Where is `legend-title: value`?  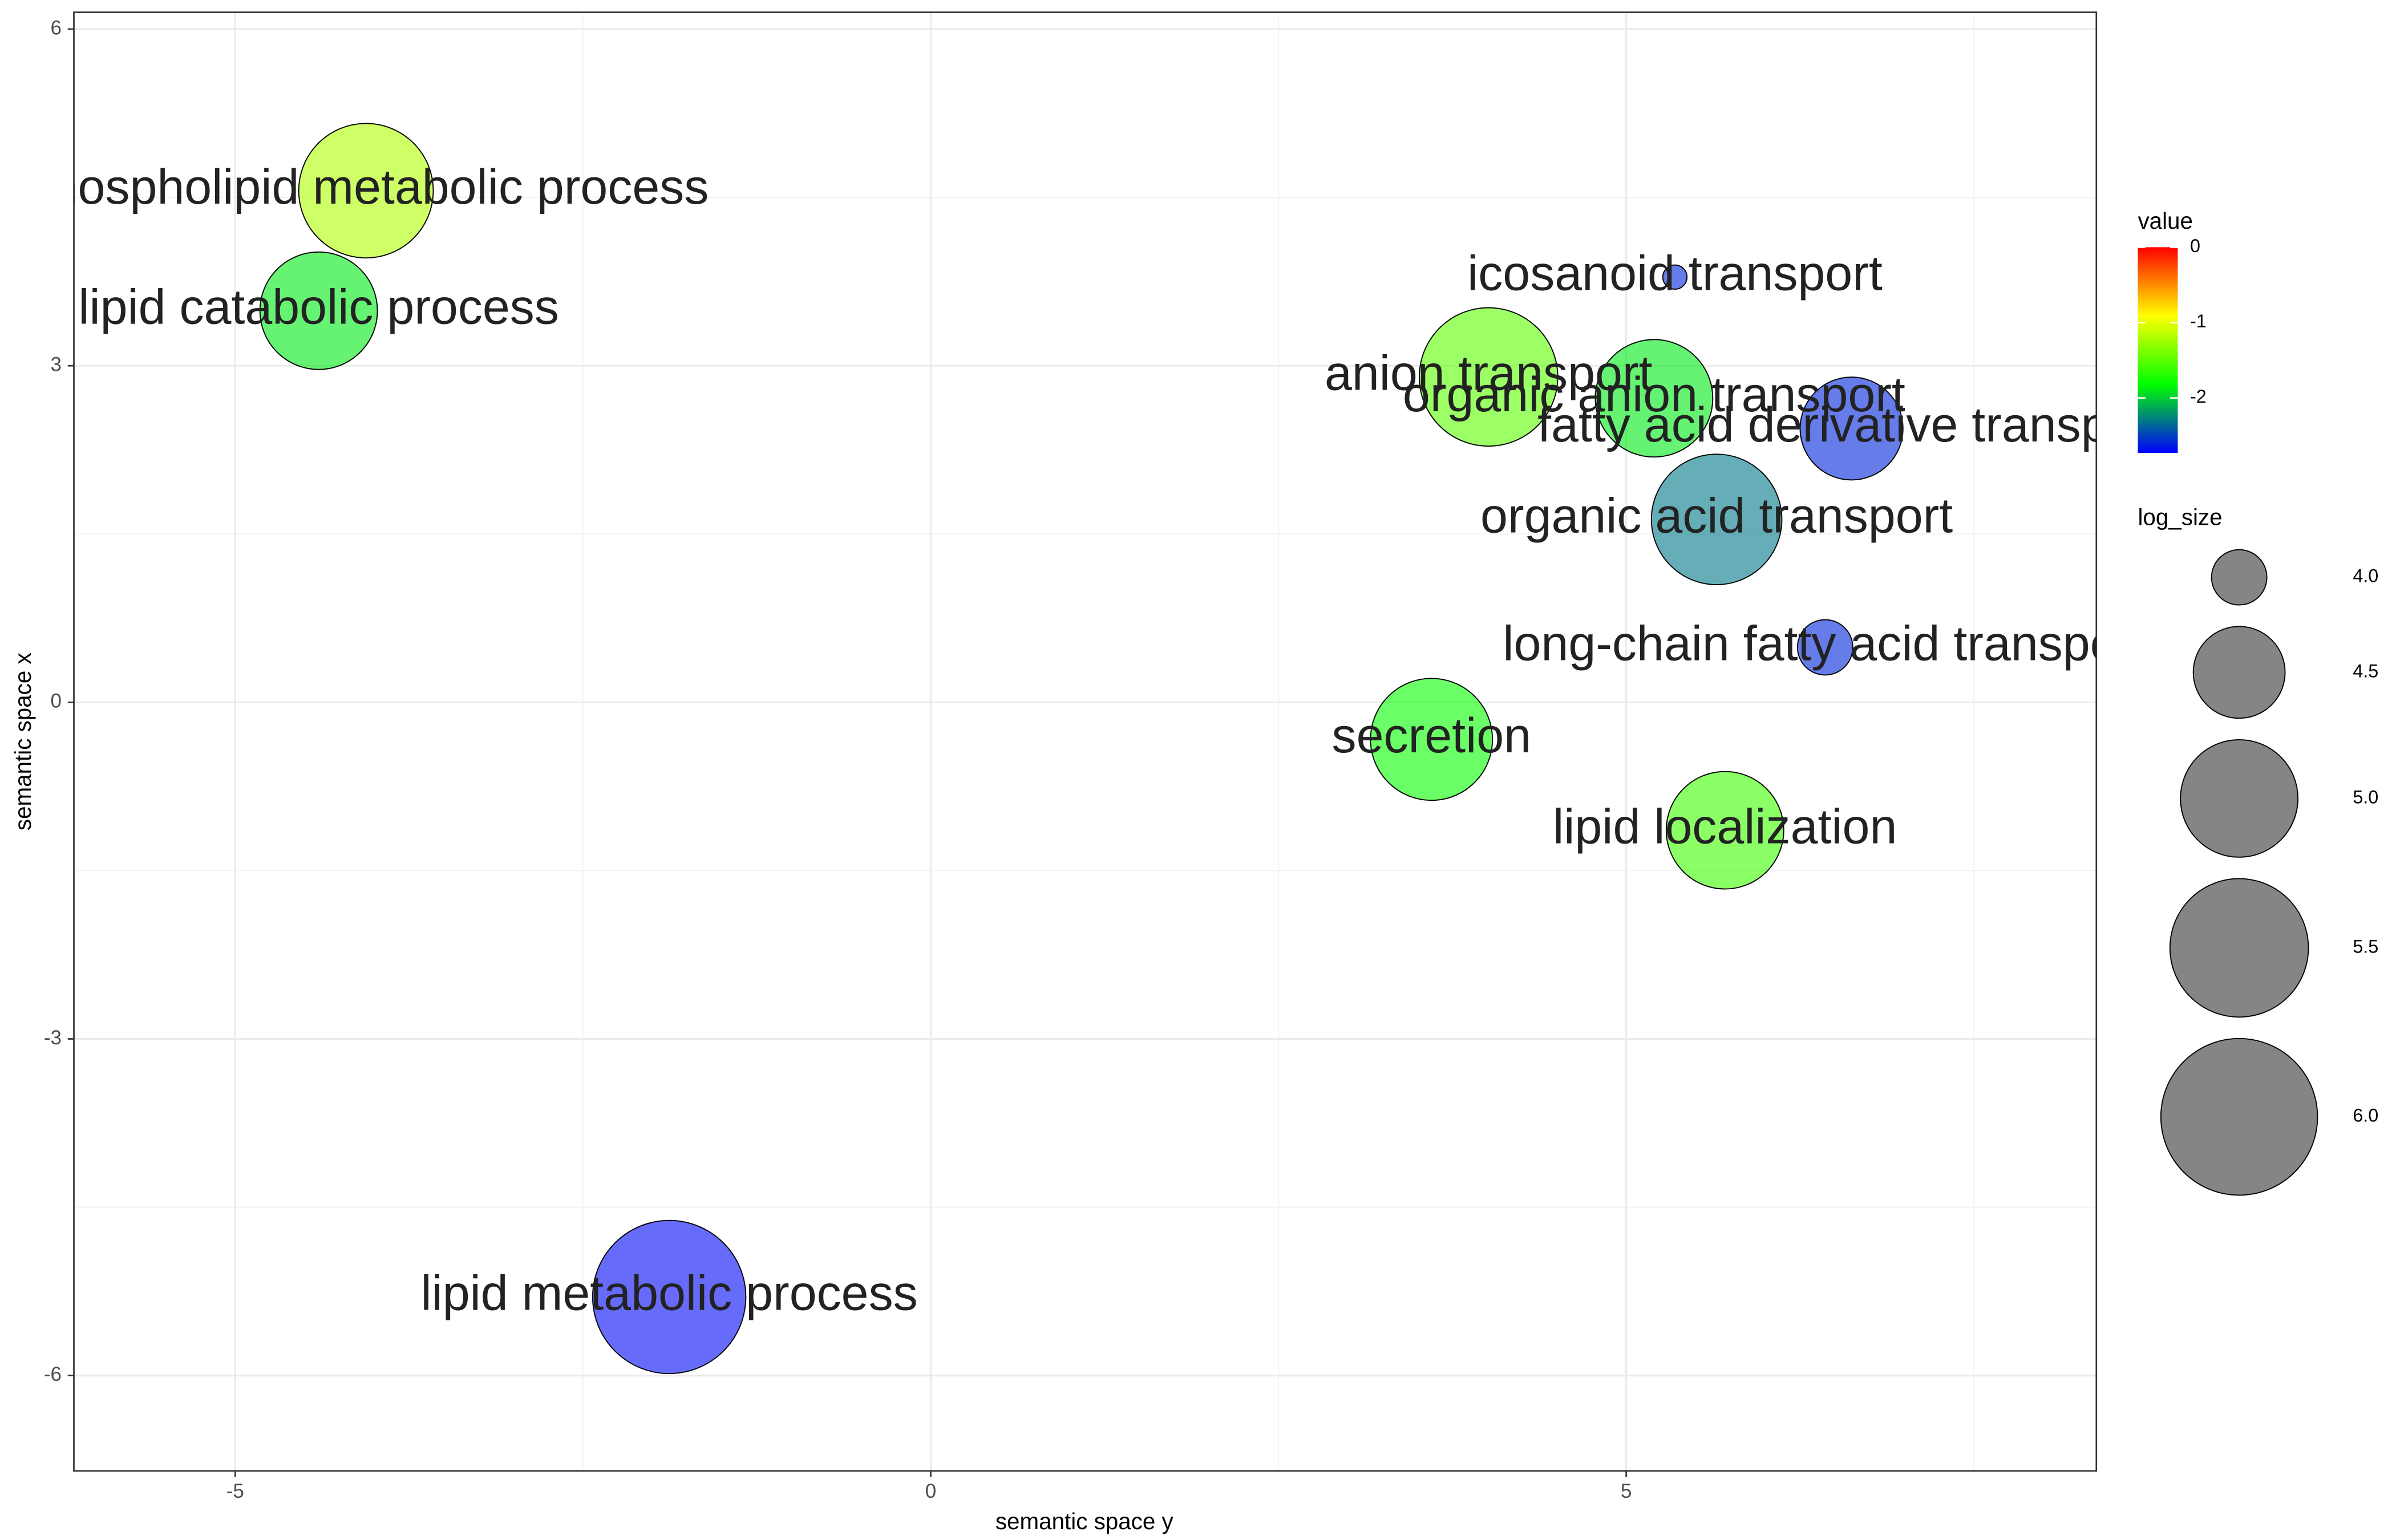
legend-title: value is located at coordinates (2165, 221).